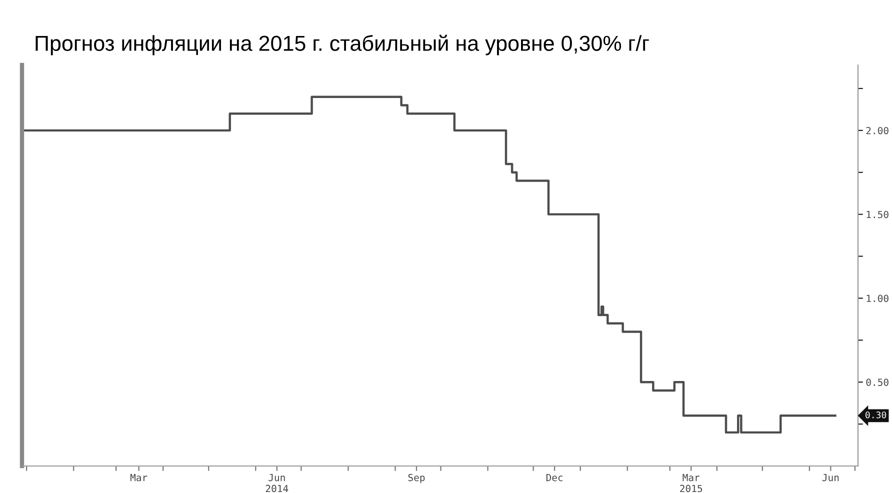 The width and height of the screenshot is (892, 493). Describe the element at coordinates (342, 45) in the screenshot. I see `chart-title: Прогноз инфляции на 2015 г. стабильный на уровне 0,30% г/г` at that location.